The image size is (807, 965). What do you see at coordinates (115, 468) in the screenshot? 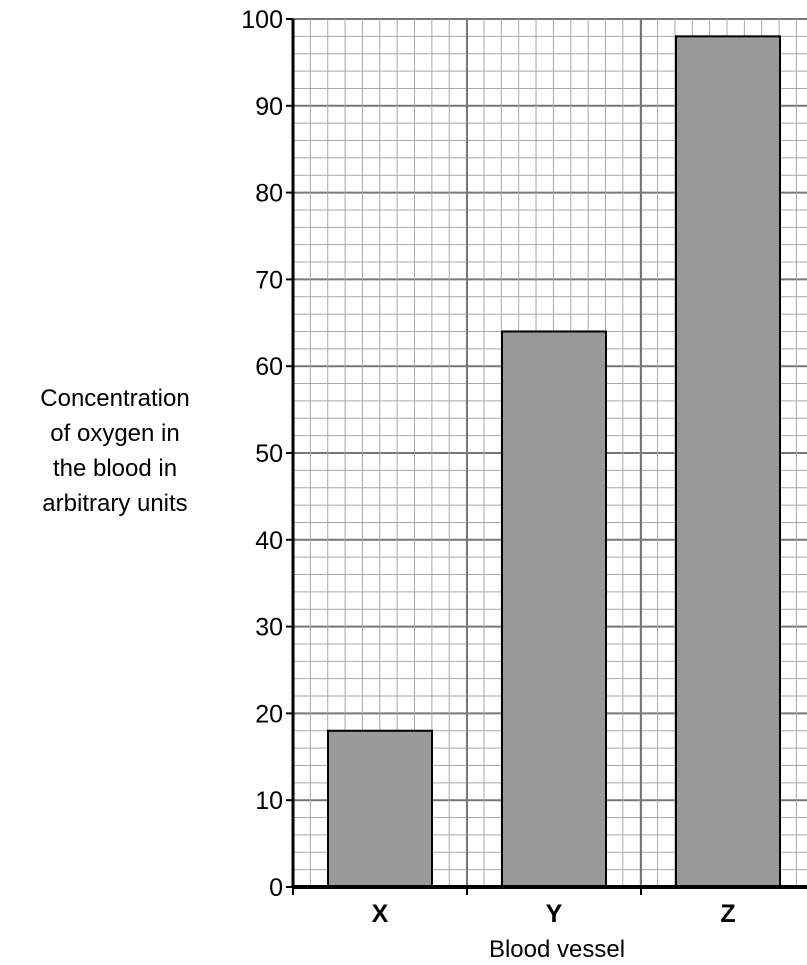
I see `y-axis-title-line-3: the blood in` at bounding box center [115, 468].